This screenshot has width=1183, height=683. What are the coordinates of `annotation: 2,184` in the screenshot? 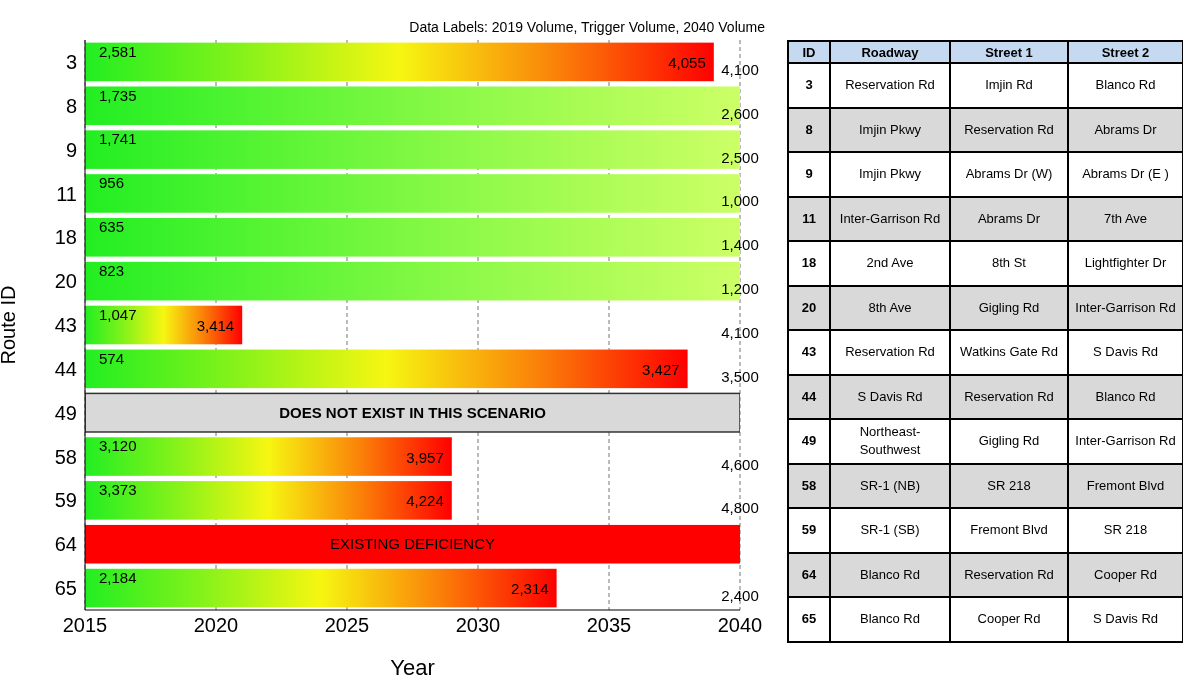 It's located at (118, 577).